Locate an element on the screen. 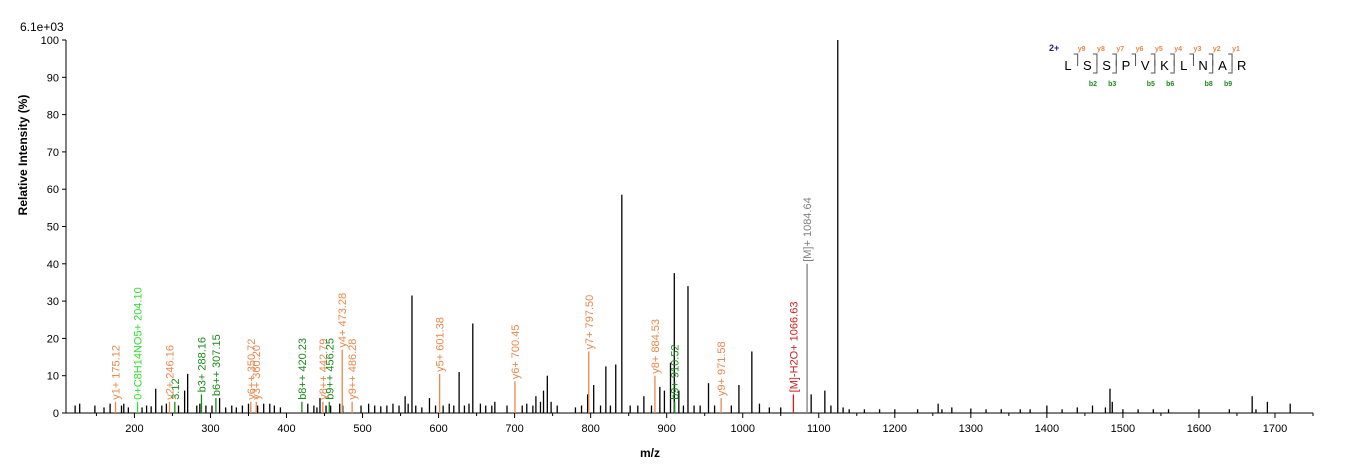  peak-label: y6+ 700.45 is located at coordinates (516, 352).